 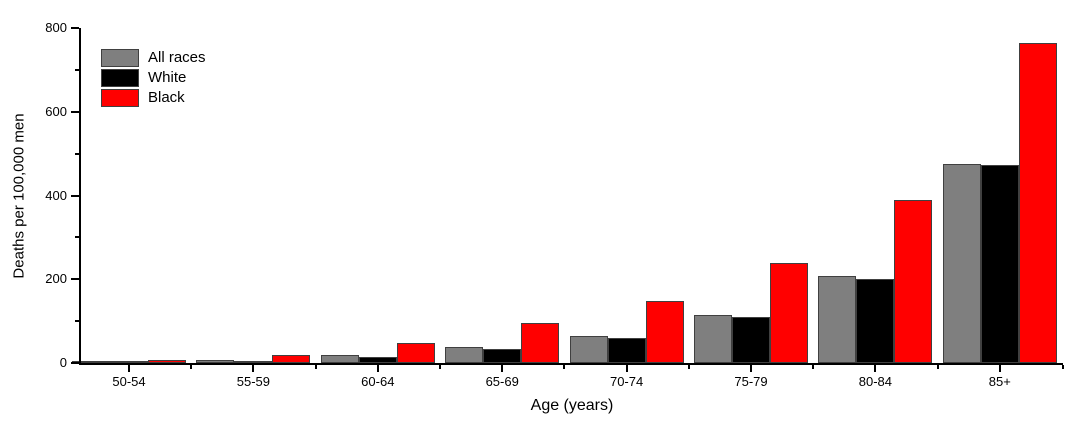 What do you see at coordinates (120, 58) in the screenshot?
I see `legend-swatch-all-races` at bounding box center [120, 58].